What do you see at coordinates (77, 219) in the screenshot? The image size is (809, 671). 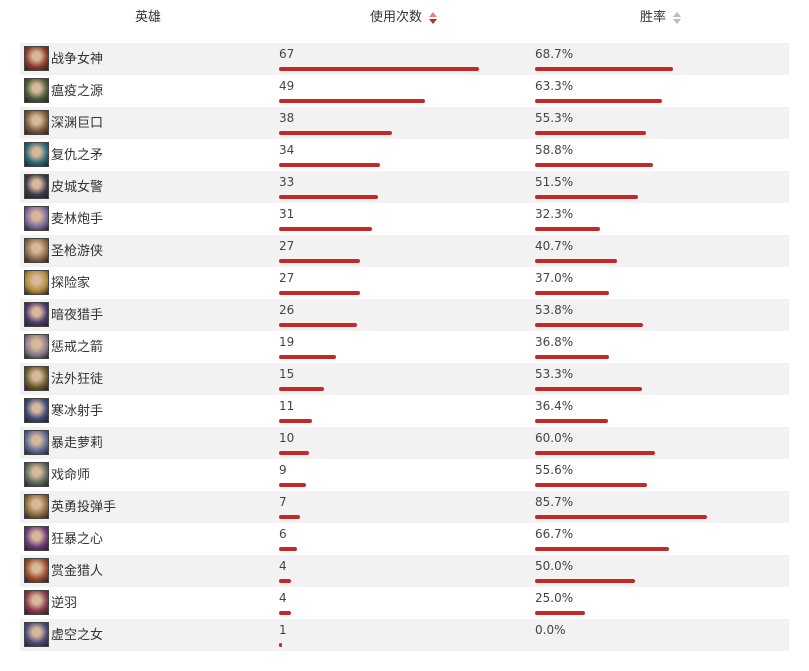 I see `hero-name: 麦林炮手` at bounding box center [77, 219].